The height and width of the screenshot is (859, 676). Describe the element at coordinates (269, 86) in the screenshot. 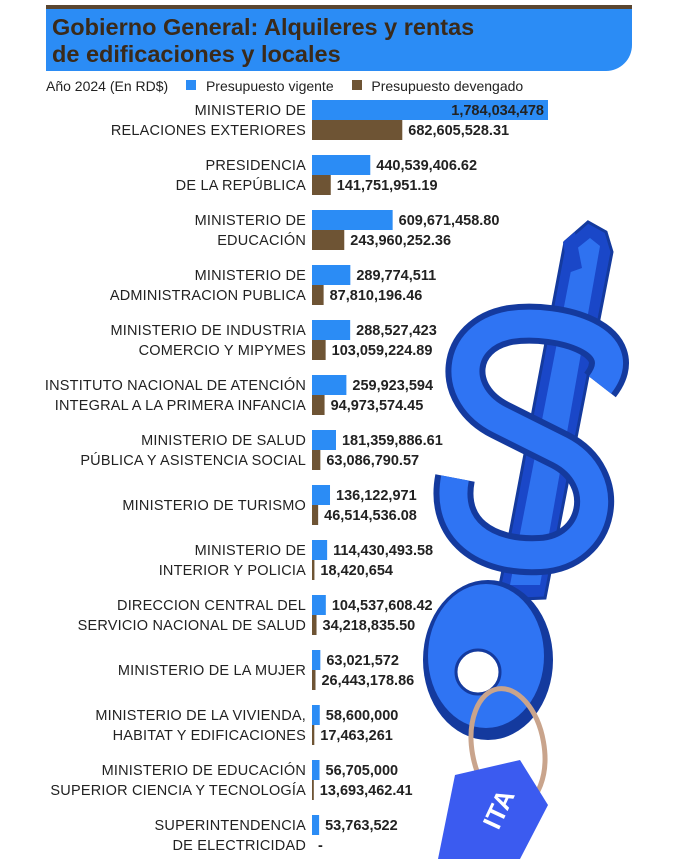

I see `legend-label-vigente: Presupuesto vigente` at that location.